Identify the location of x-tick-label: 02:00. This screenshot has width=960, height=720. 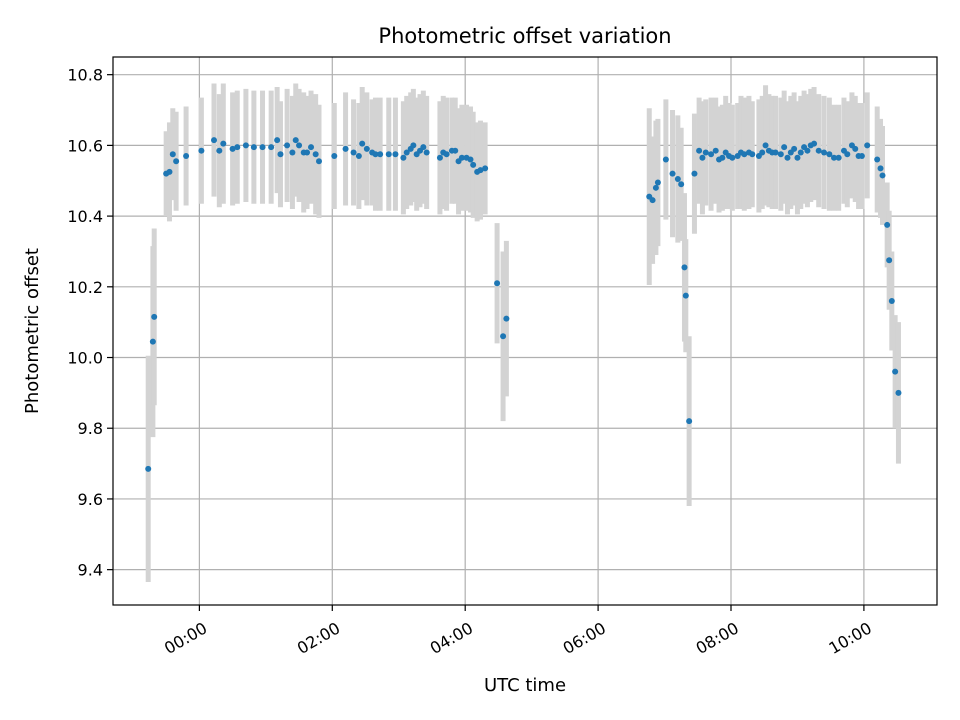
(318, 638).